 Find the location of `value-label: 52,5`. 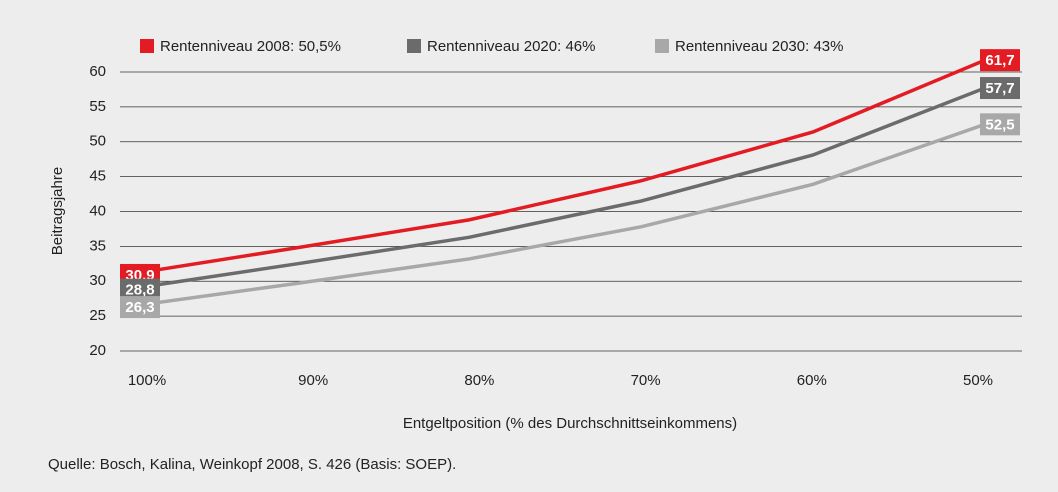

value-label: 52,5 is located at coordinates (999, 124).